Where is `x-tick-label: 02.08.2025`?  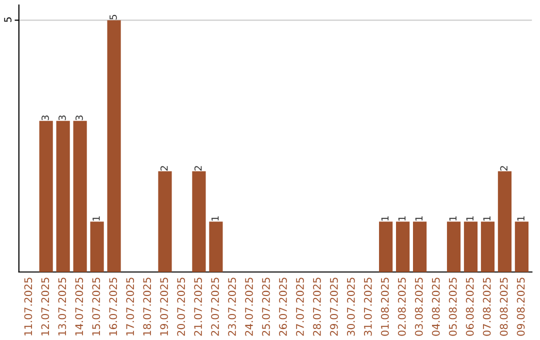
x-tick-label: 02.08.2025 is located at coordinates (402, 307).